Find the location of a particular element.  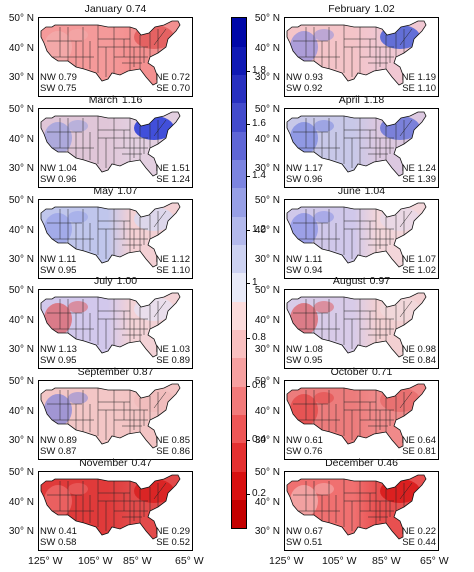

stat-ne: NE 1.24 is located at coordinates (418, 168).